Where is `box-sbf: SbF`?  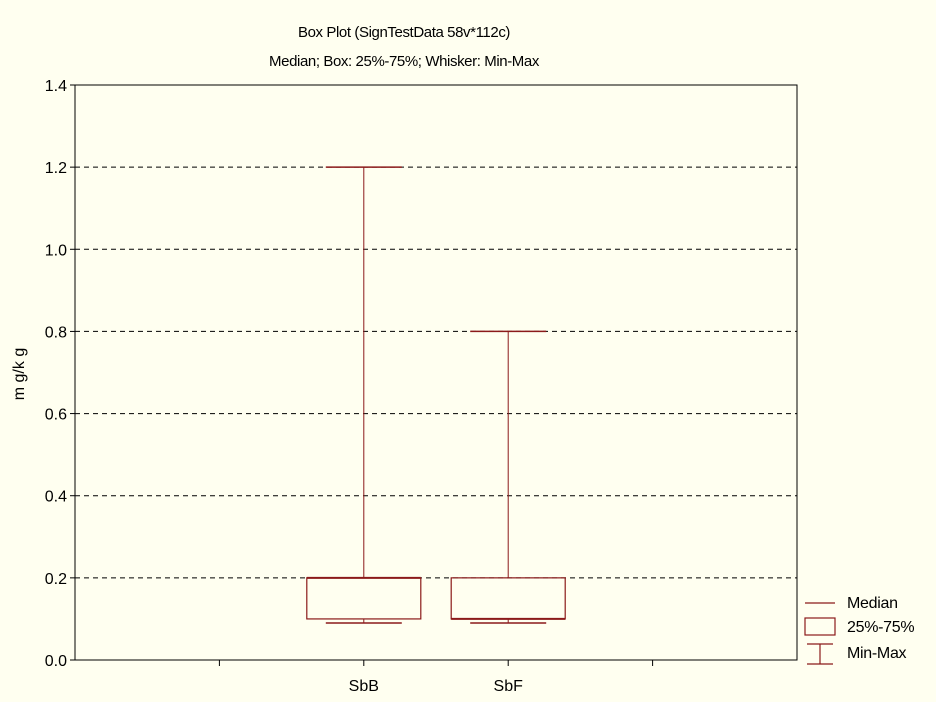
box-sbf: SbF is located at coordinates (508, 512).